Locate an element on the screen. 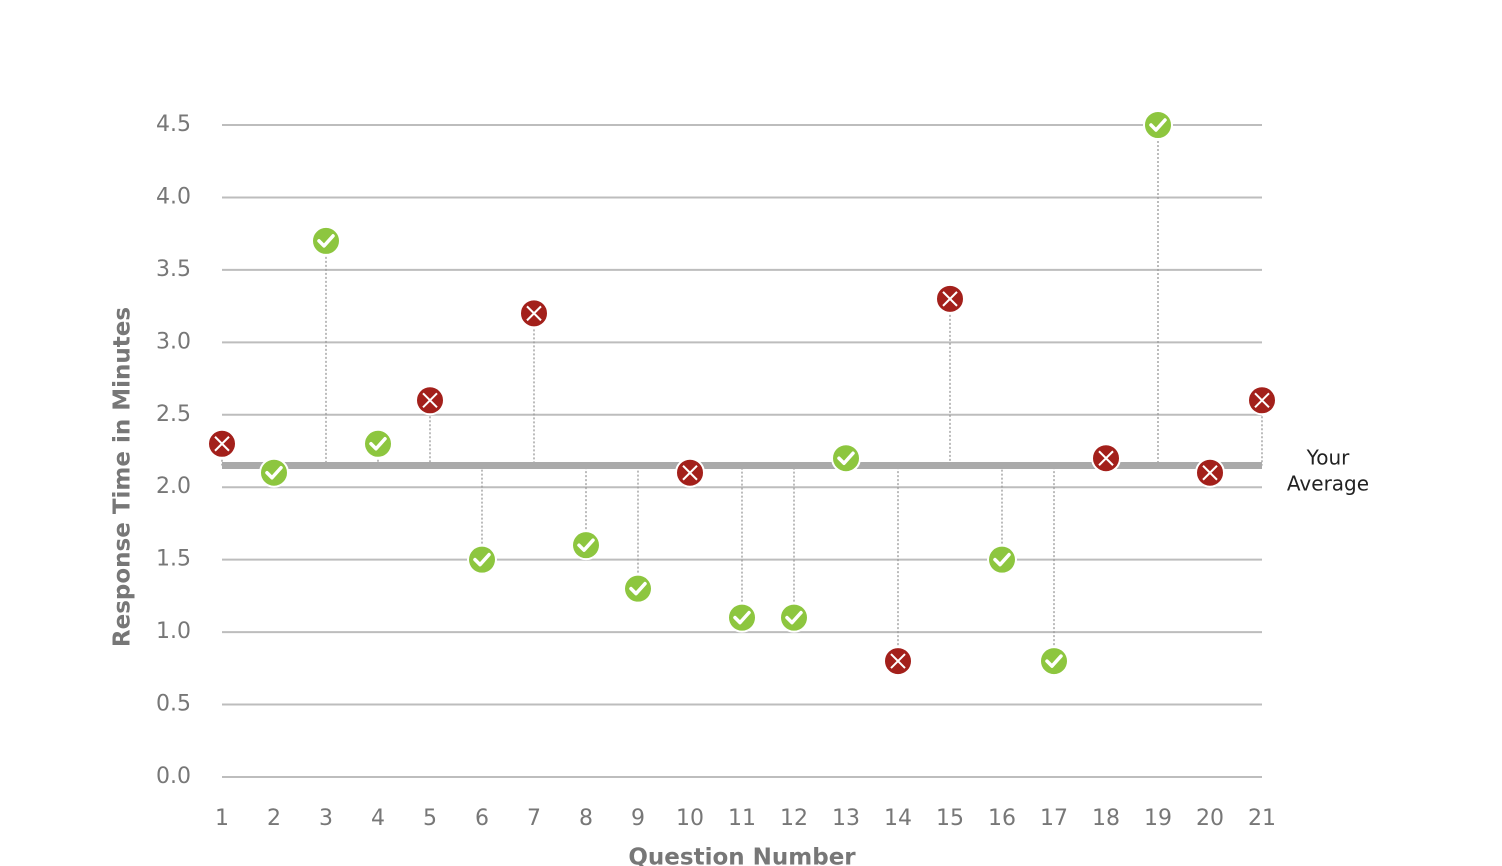 This screenshot has height=866, width=1502. y-tick-label: 3.5 is located at coordinates (173, 269).